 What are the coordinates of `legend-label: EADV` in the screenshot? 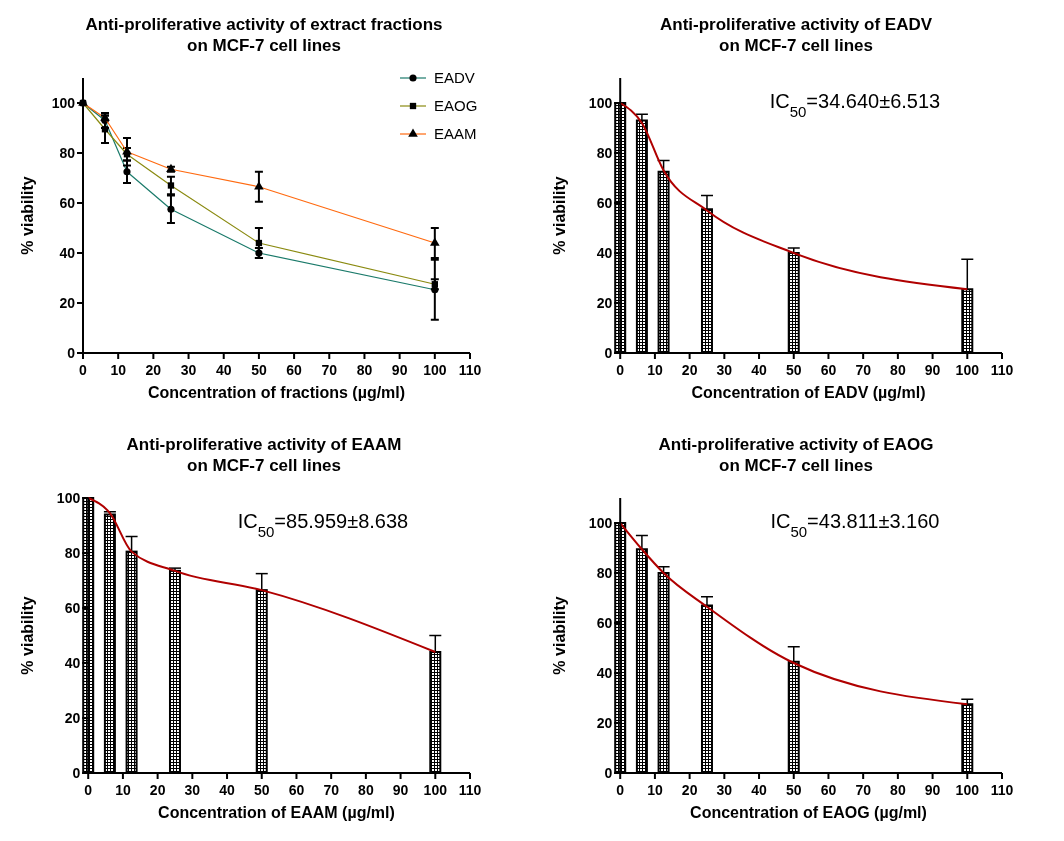 It's located at (454, 78).